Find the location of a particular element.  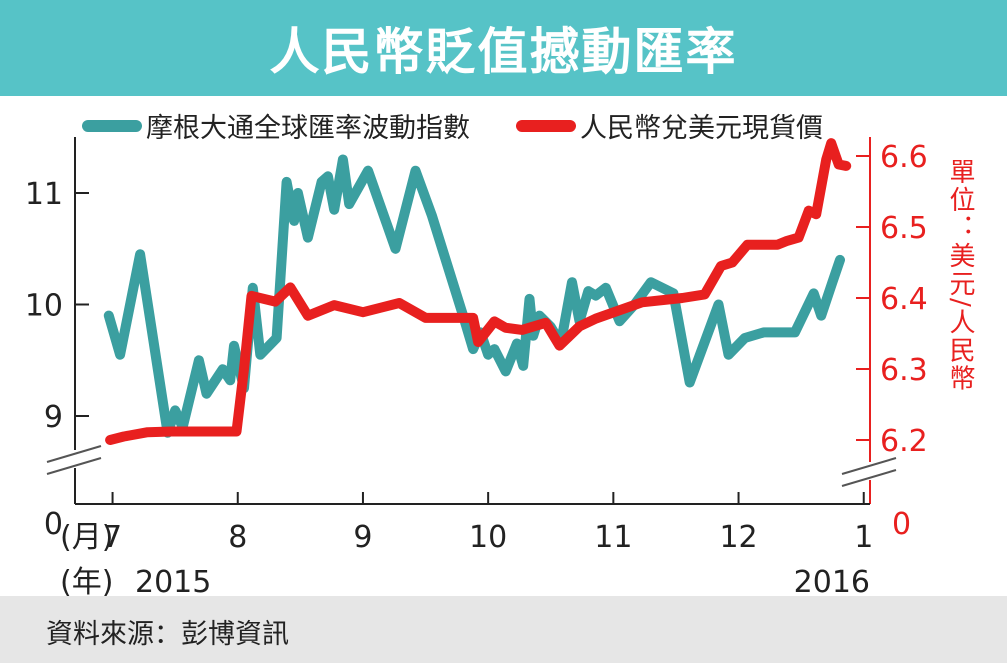

left-tick-label: 9 is located at coordinates (53, 417).